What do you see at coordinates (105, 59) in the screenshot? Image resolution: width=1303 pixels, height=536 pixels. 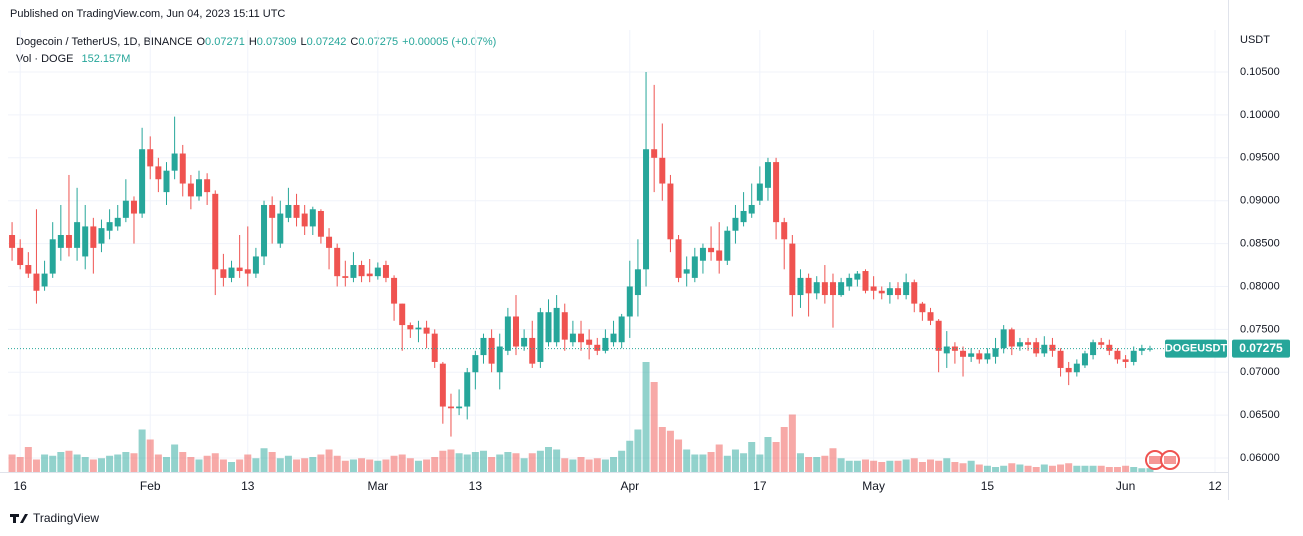 I see `legend-text: 152.157M` at bounding box center [105, 59].